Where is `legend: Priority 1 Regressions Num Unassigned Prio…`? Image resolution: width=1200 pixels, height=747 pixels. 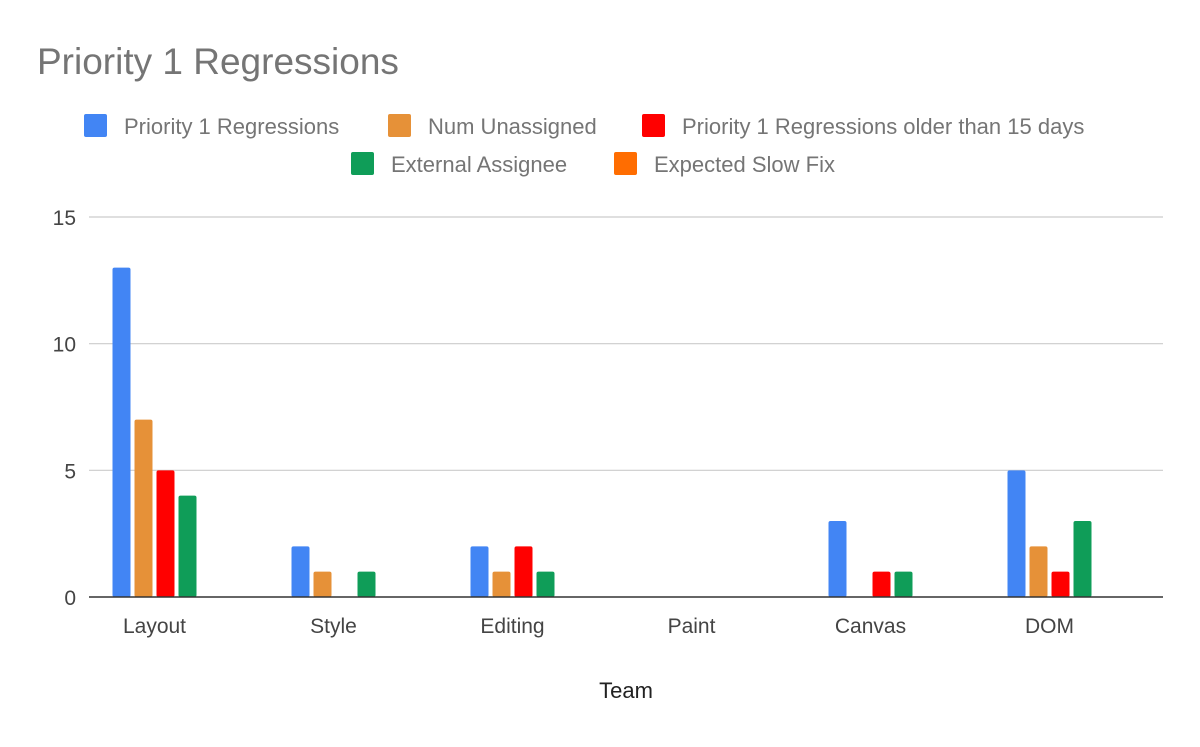
legend: Priority 1 Regressions Num Unassigned Prio… is located at coordinates (584, 145).